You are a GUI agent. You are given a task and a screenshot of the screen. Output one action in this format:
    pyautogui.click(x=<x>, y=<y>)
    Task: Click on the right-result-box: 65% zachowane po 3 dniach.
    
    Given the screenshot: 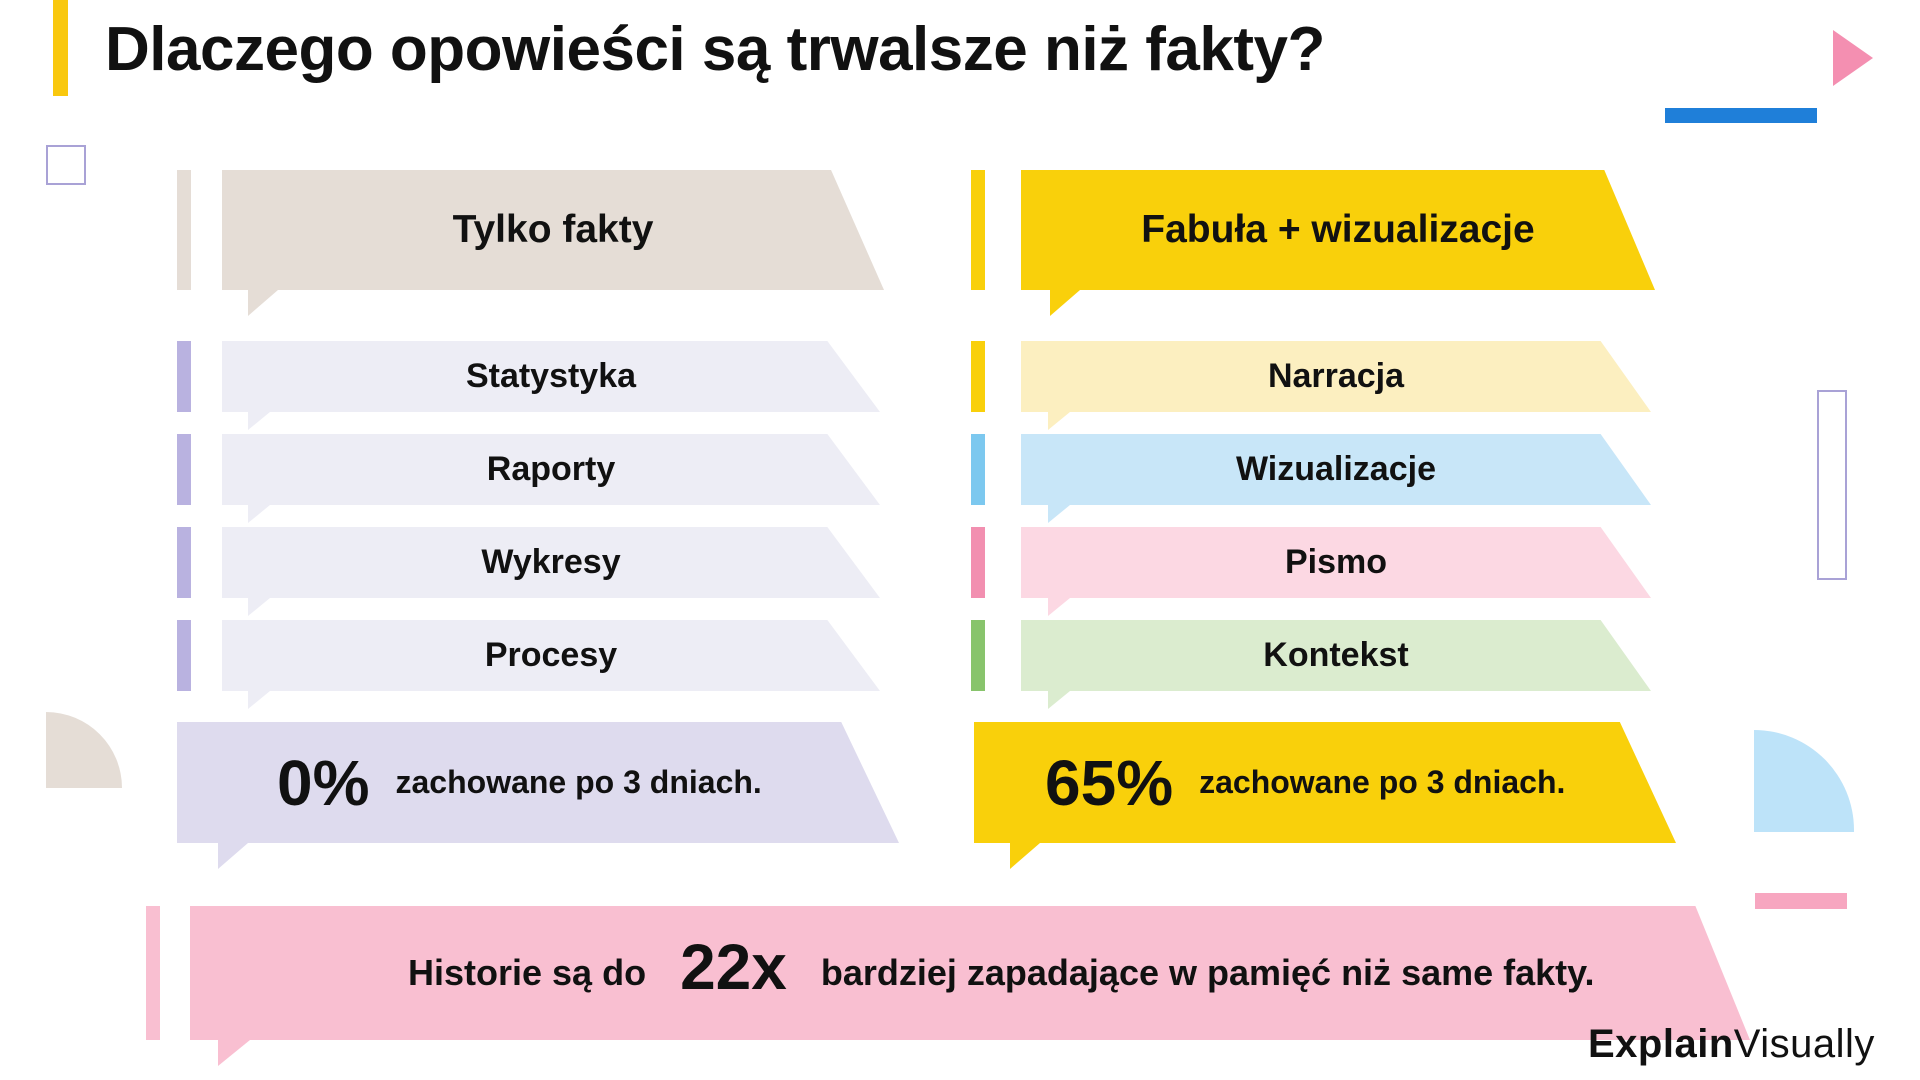 What is the action you would take?
    pyautogui.click(x=1325, y=782)
    